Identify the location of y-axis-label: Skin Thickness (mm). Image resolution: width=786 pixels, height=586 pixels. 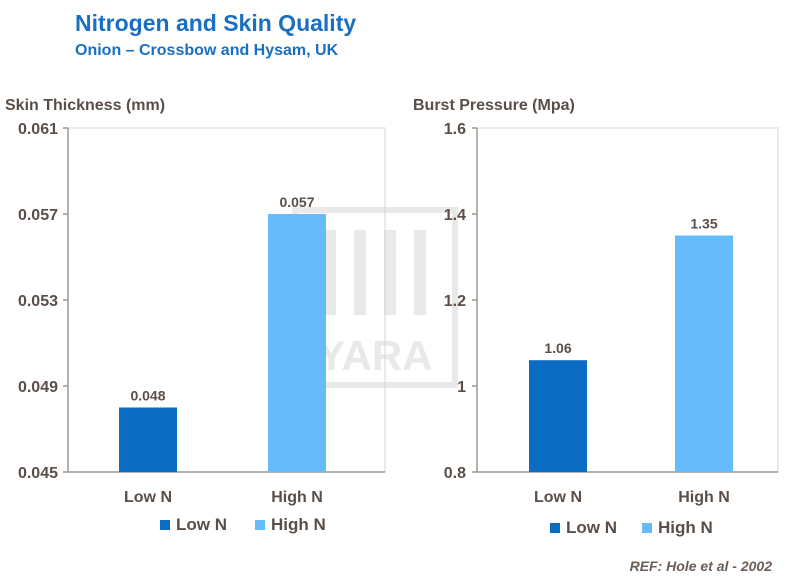
(85, 105).